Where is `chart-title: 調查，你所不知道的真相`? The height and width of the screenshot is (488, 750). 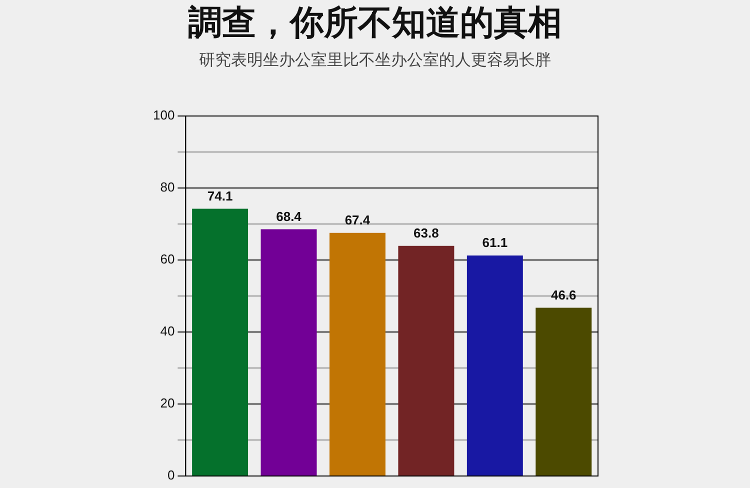 chart-title: 調查，你所不知道的真相 is located at coordinates (375, 23).